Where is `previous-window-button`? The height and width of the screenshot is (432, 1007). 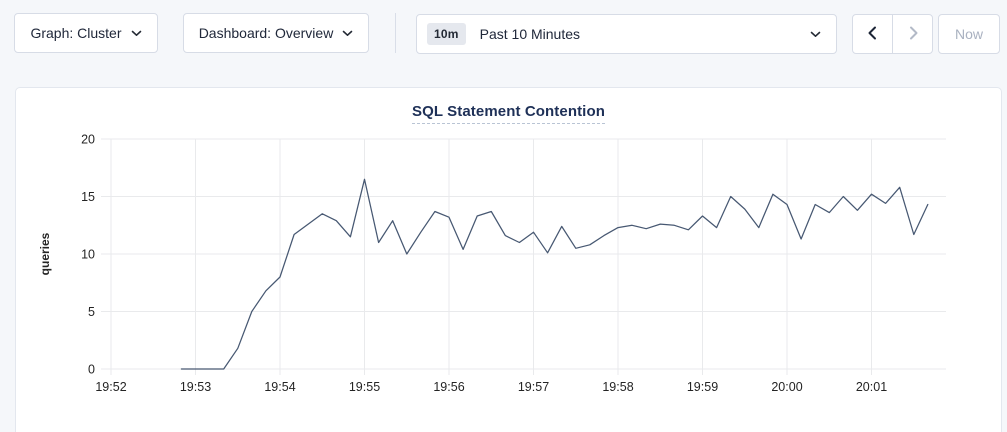
previous-window-button is located at coordinates (873, 34).